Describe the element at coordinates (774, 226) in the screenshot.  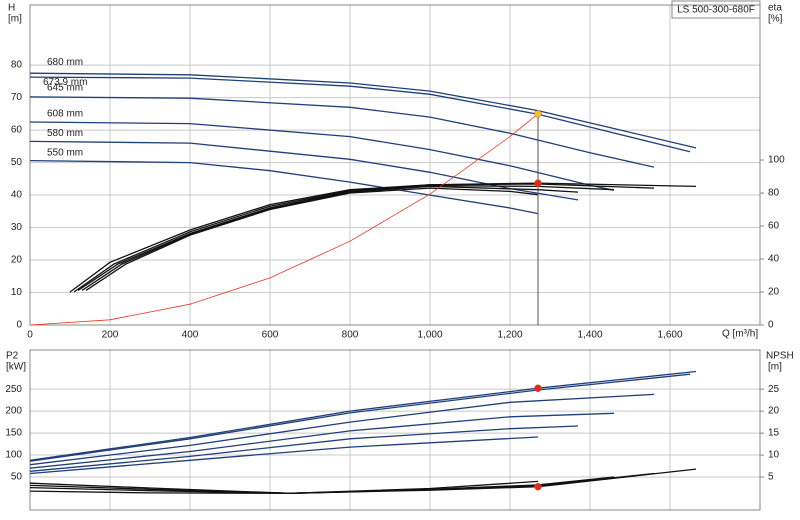
I see `y2-tick-label: 60` at that location.